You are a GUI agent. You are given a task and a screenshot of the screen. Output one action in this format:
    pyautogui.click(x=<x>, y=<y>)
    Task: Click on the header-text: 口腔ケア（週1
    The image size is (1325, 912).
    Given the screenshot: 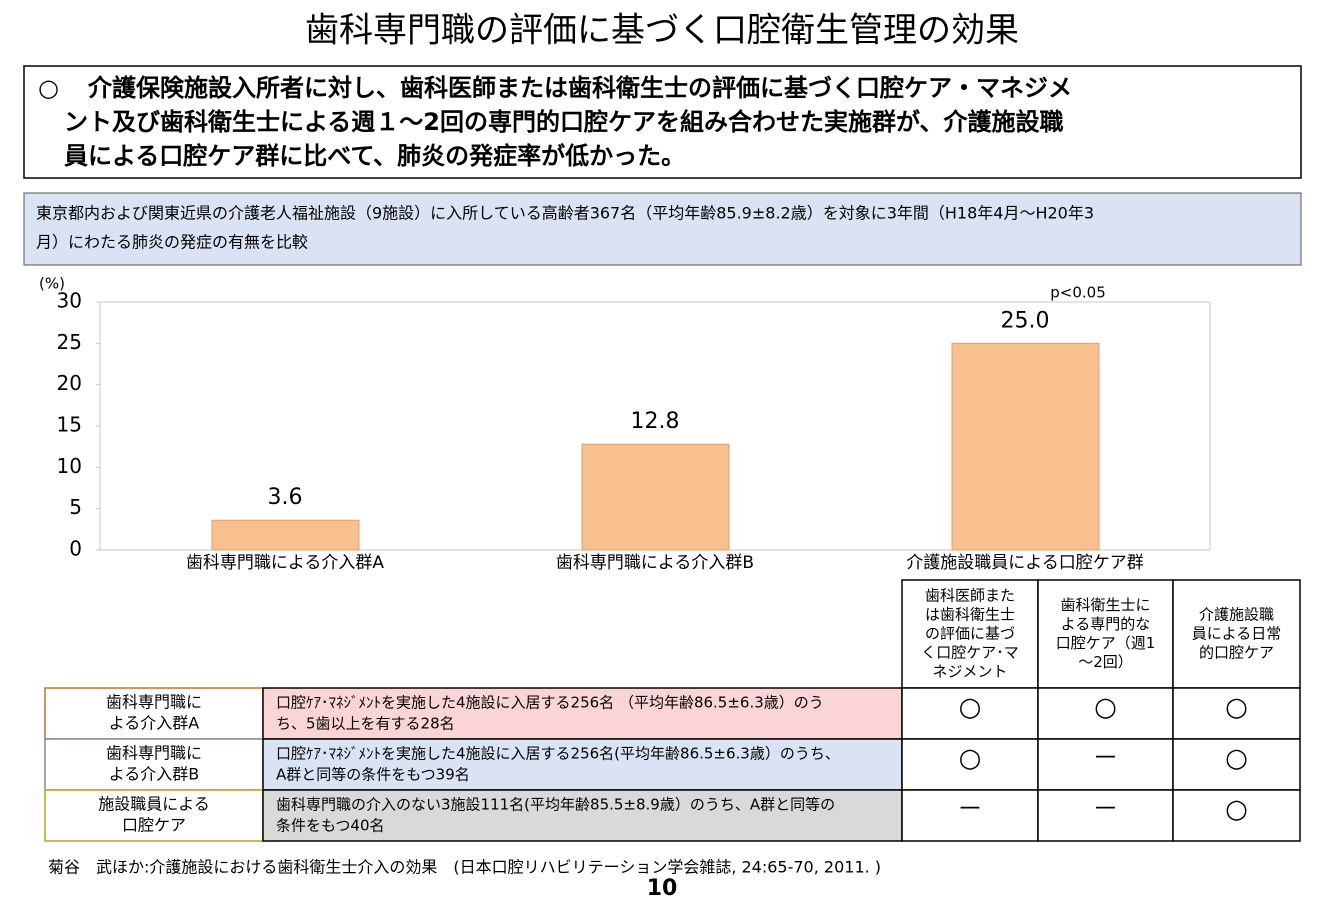 What is the action you would take?
    pyautogui.click(x=1106, y=643)
    